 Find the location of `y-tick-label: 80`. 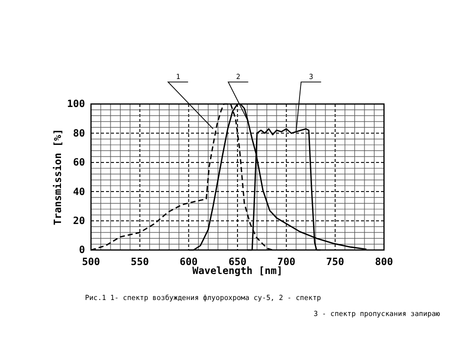

y-tick-label: 80 is located at coordinates (78, 134).